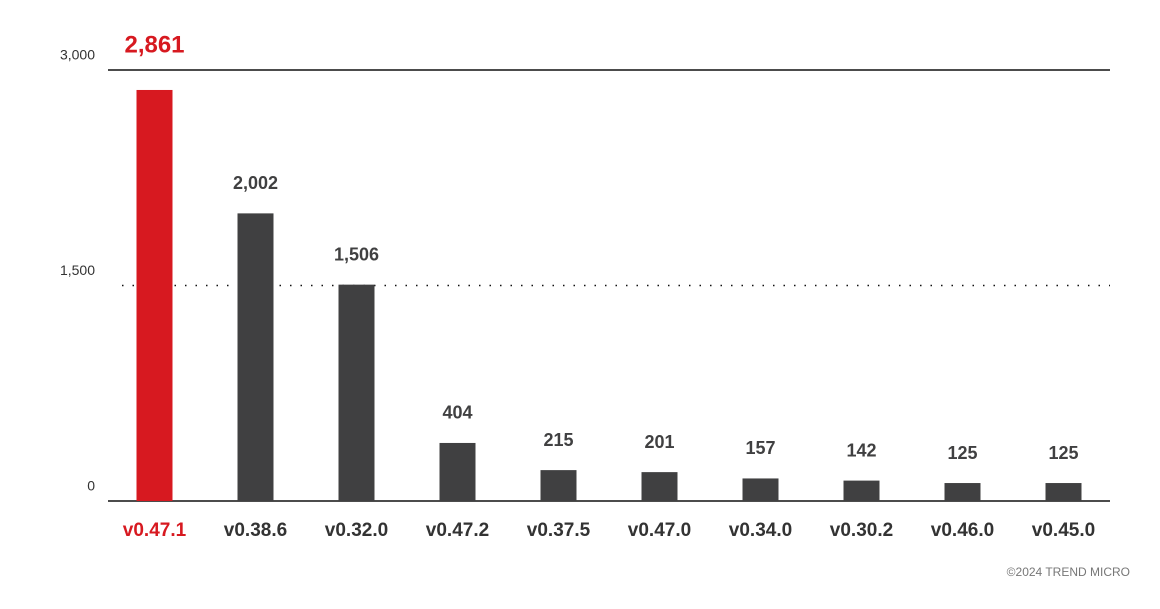  What do you see at coordinates (559, 530) in the screenshot?
I see `x-tick-label: v0.37.5` at bounding box center [559, 530].